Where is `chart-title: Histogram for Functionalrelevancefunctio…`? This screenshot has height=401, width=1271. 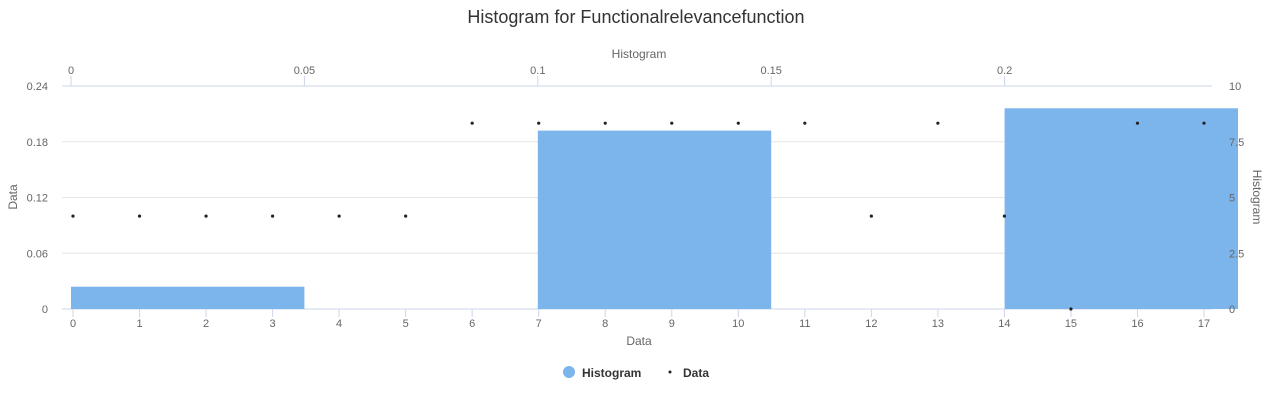
chart-title: Histogram for Functionalrelevancefunctio… is located at coordinates (635, 17).